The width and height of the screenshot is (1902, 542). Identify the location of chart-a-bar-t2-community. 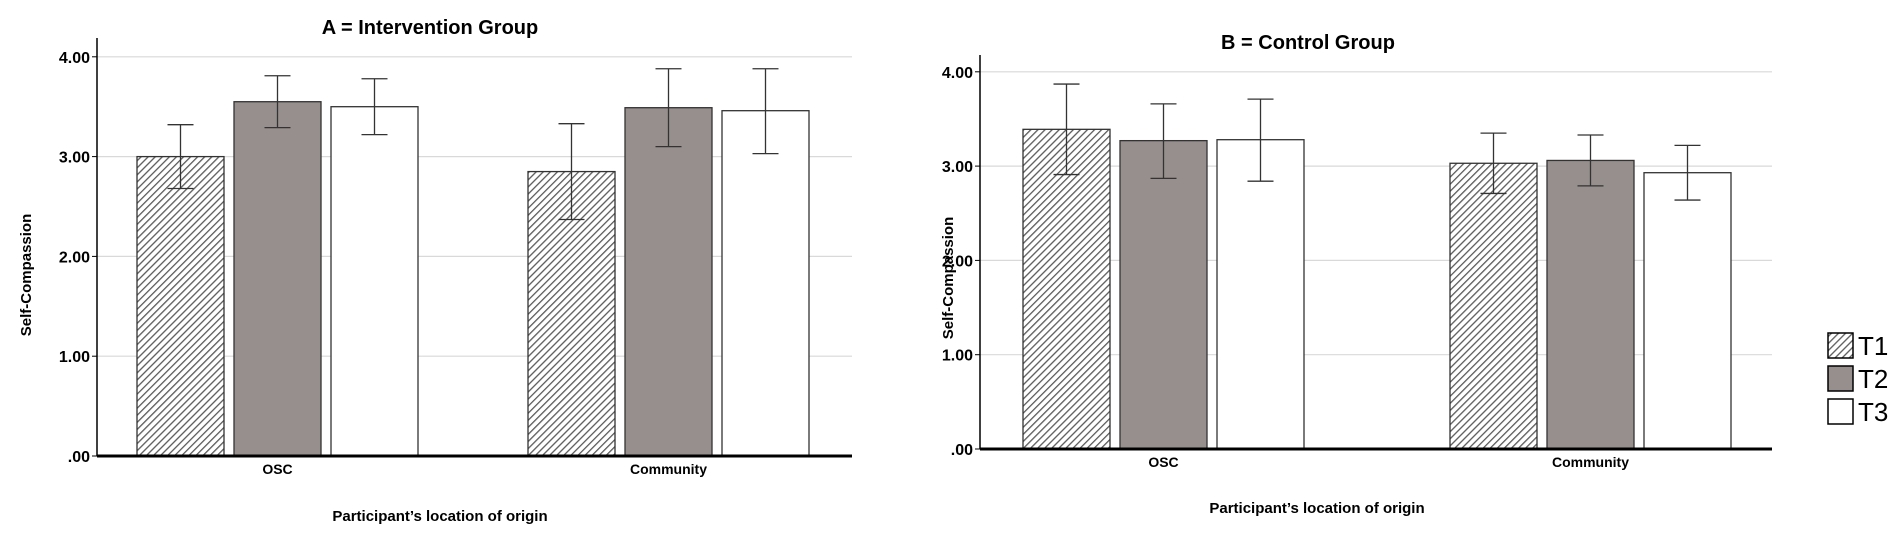
(668, 282).